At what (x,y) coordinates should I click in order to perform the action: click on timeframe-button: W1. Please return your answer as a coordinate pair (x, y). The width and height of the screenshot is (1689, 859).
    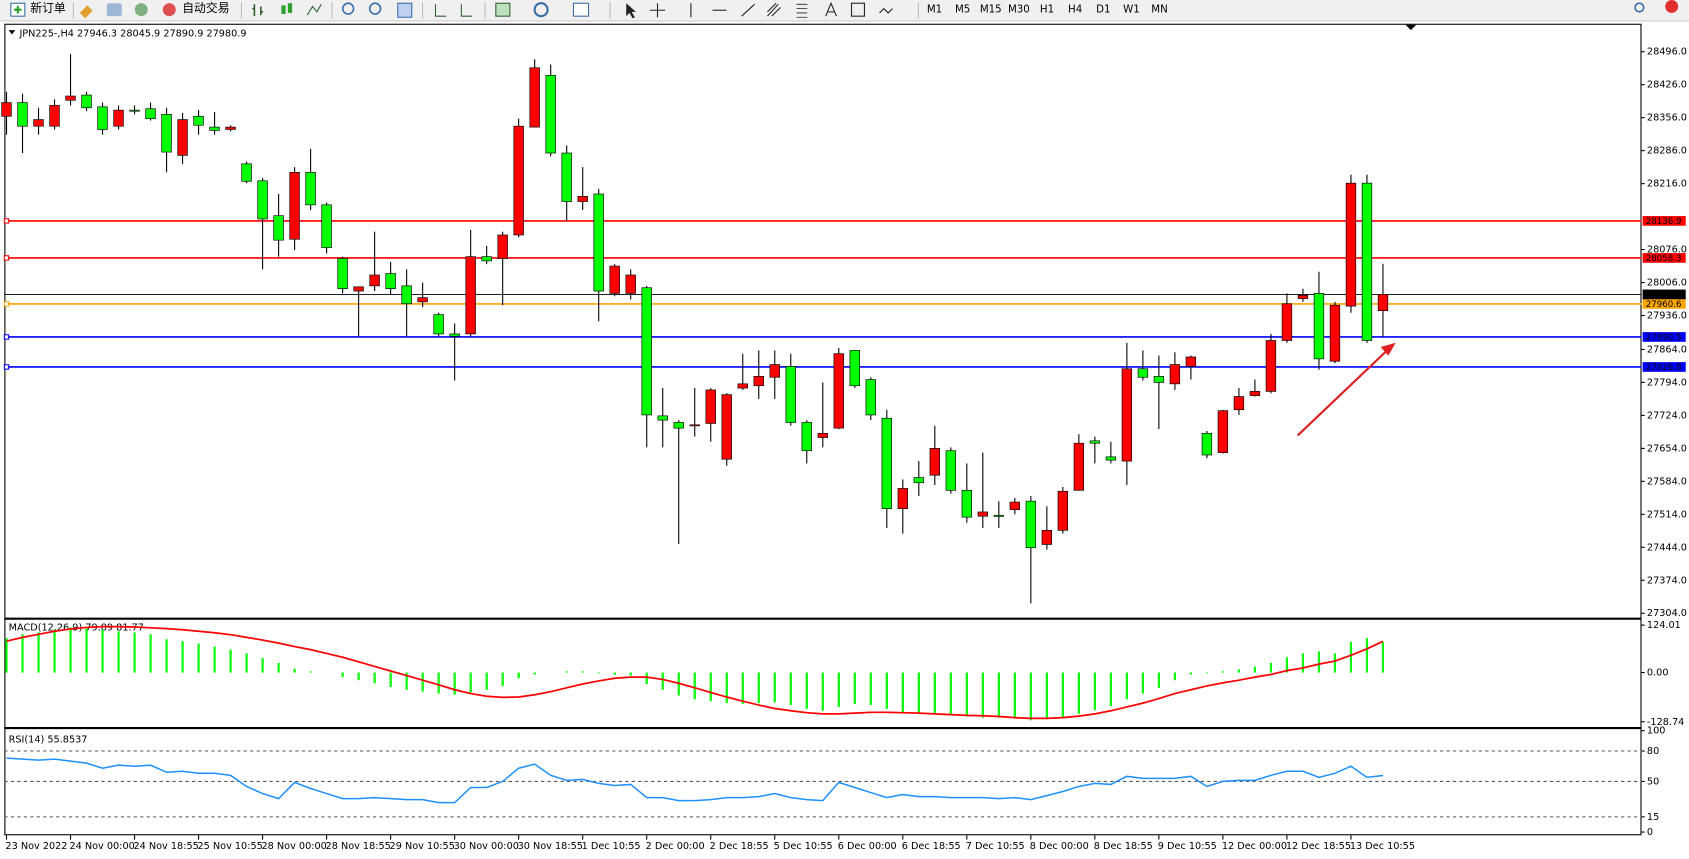
    Looking at the image, I should click on (1131, 10).